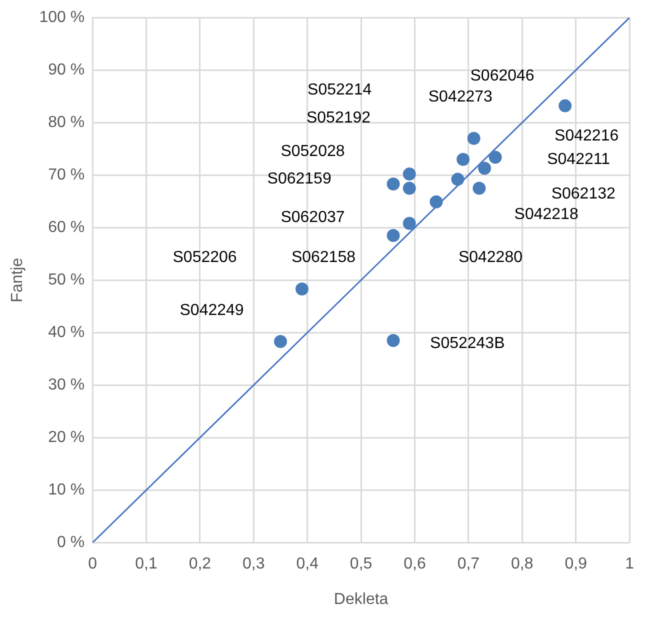 This screenshot has width=646, height=617. What do you see at coordinates (66, 227) in the screenshot?
I see `y-tick-label: 60 %` at bounding box center [66, 227].